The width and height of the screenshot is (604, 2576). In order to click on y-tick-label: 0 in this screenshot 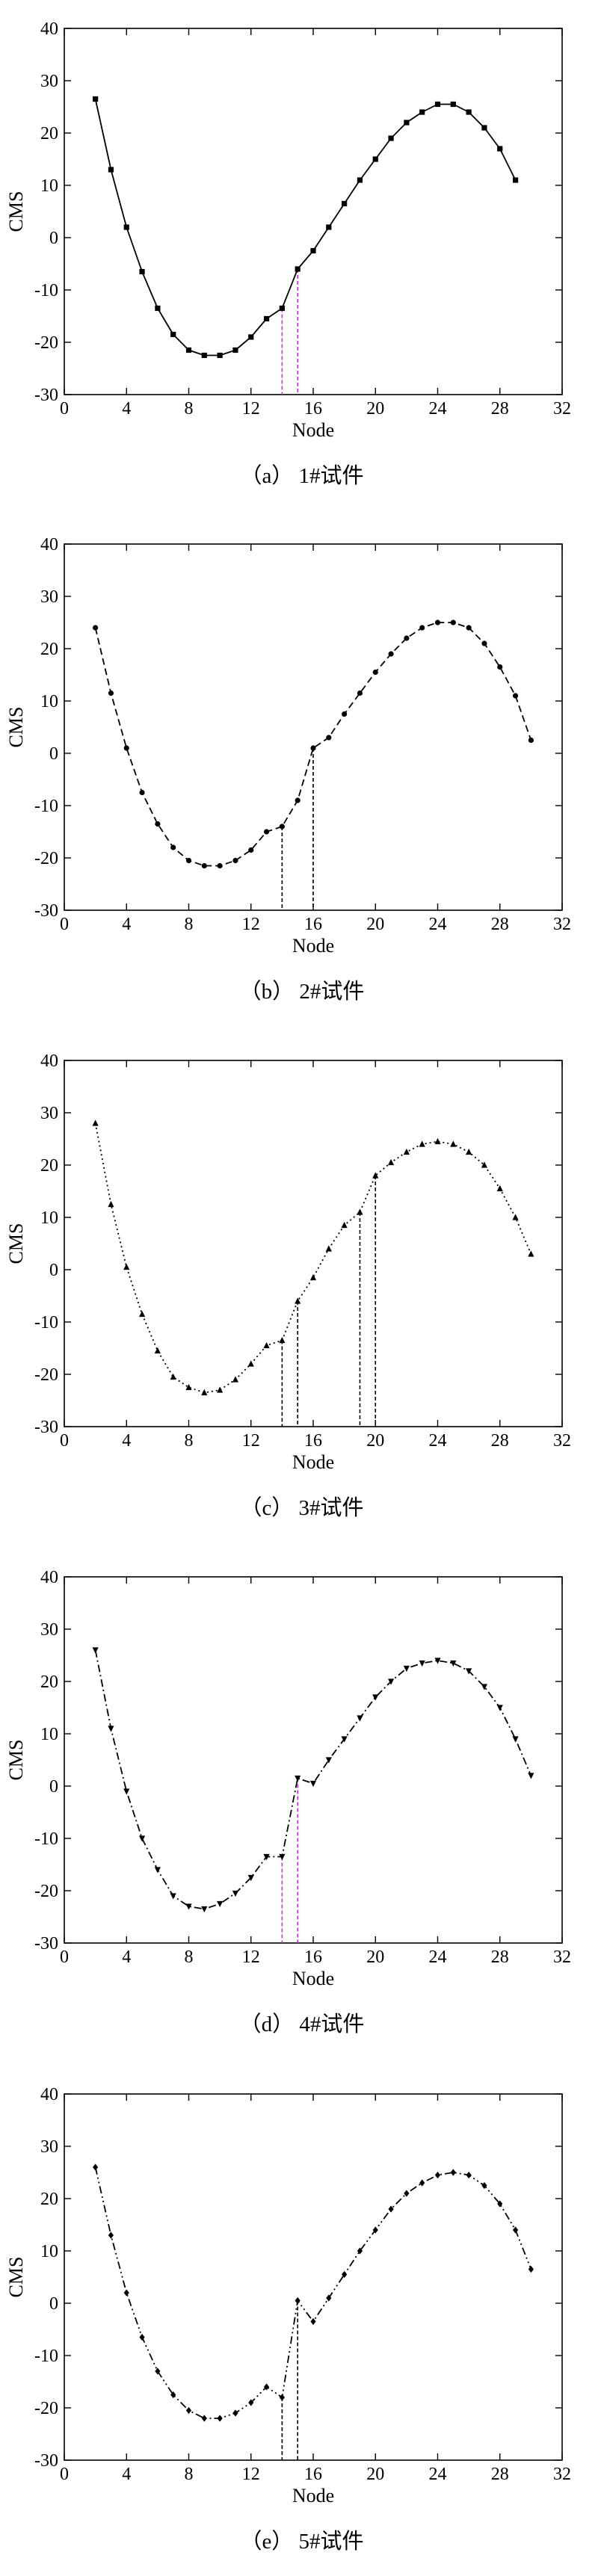, I will do `click(53, 1271)`.